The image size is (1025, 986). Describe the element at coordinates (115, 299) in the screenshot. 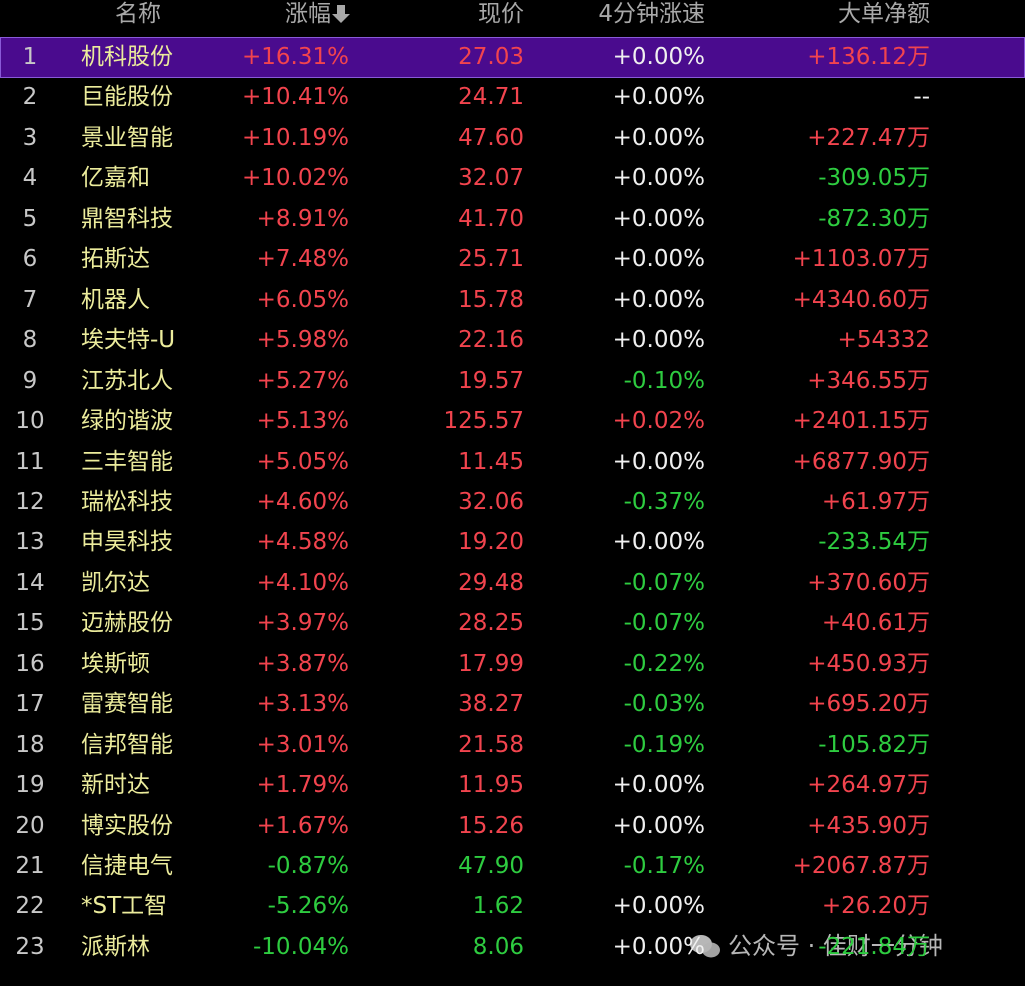

I see `stock-name: 机器人` at that location.